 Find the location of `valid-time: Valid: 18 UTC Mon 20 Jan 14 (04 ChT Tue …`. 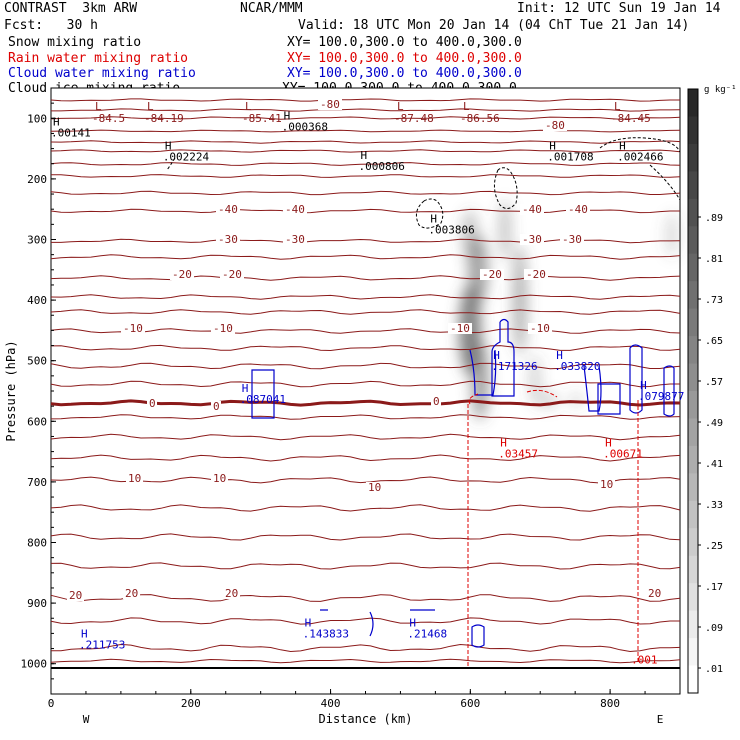

valid-time: Valid: 18 UTC Mon 20 Jan 14 (04 ChT Tue … is located at coordinates (494, 25).